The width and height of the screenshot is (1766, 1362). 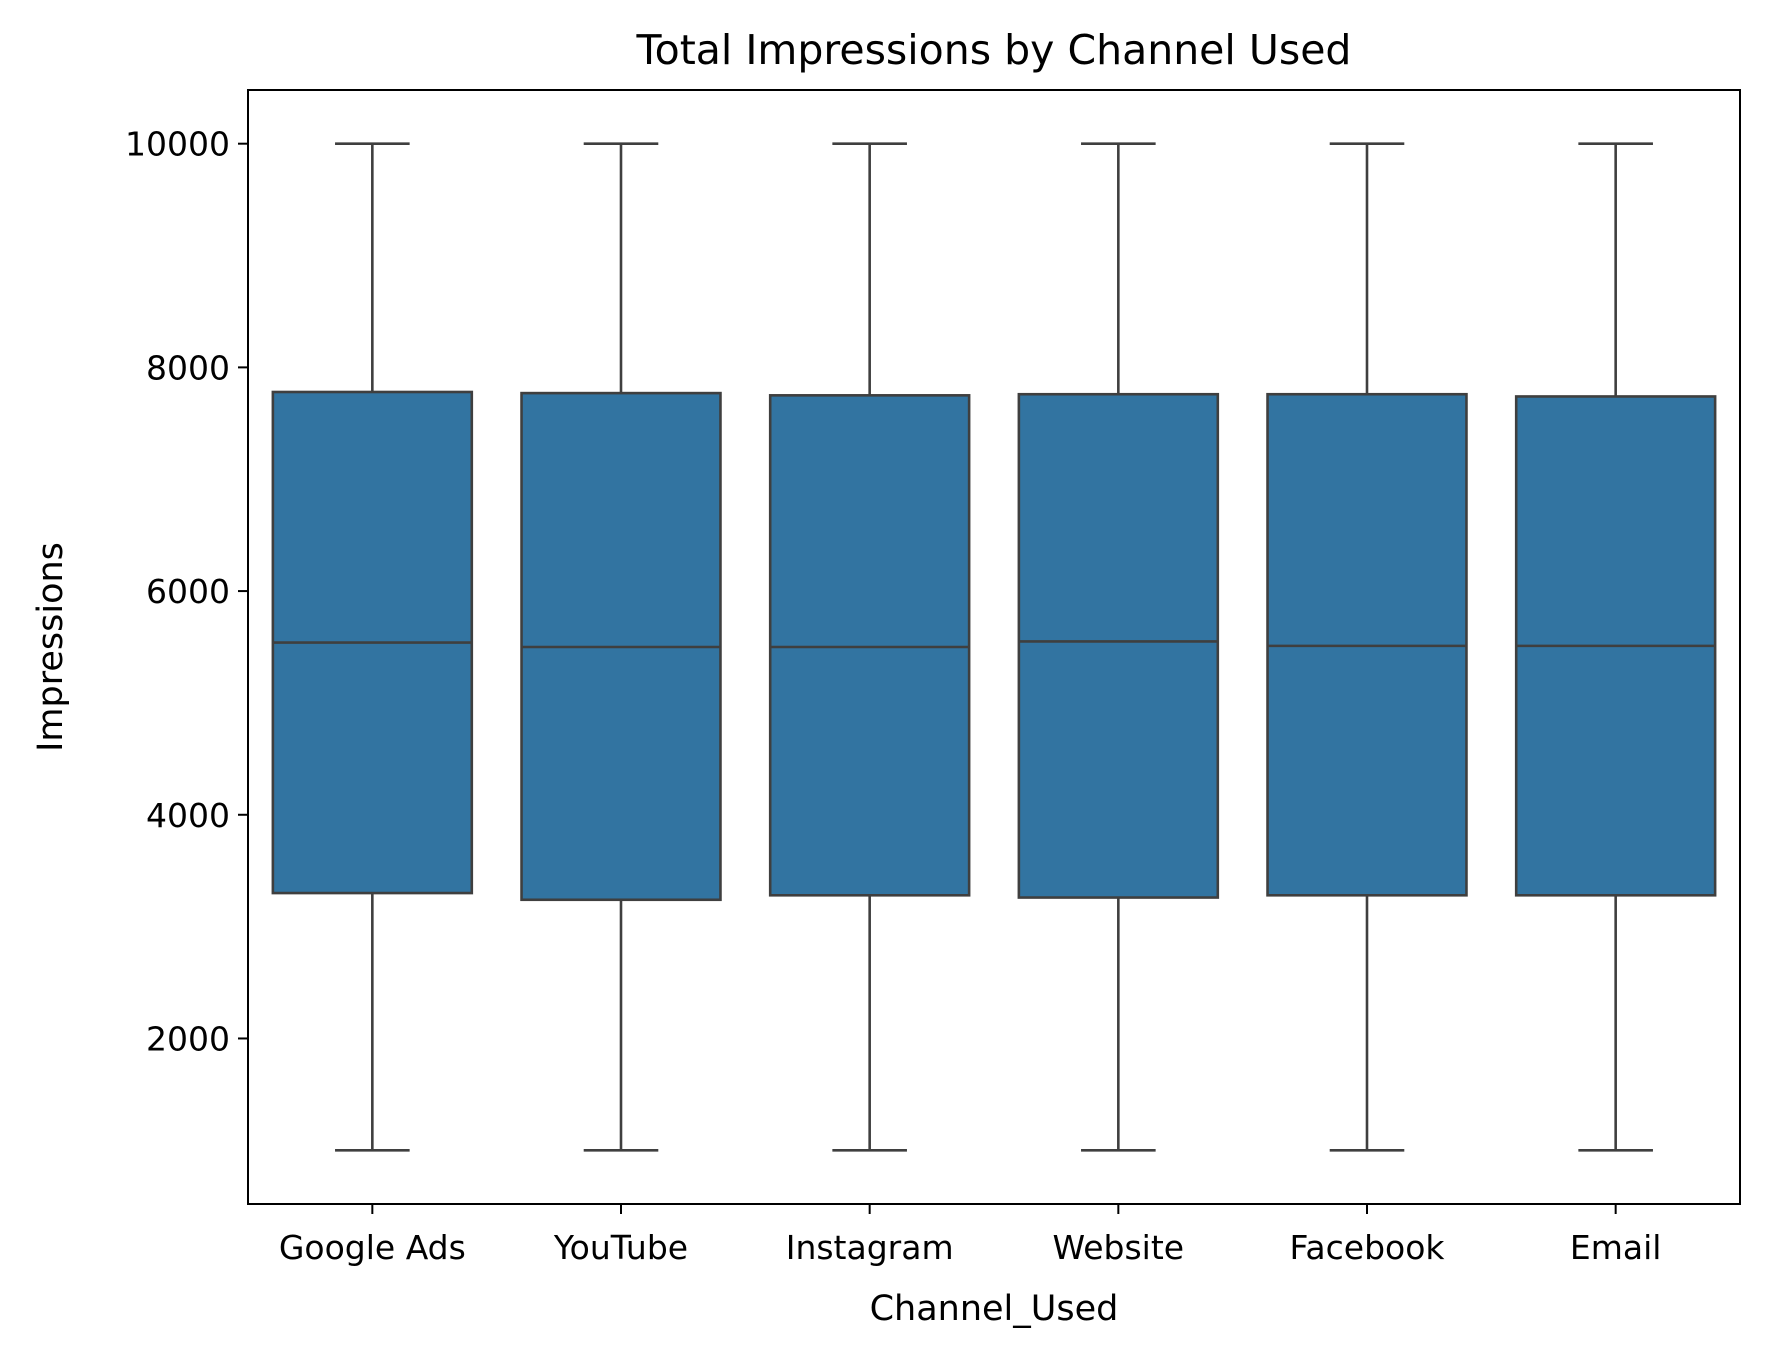 What do you see at coordinates (620, 1247) in the screenshot?
I see `x-tick-label: YouTube` at bounding box center [620, 1247].